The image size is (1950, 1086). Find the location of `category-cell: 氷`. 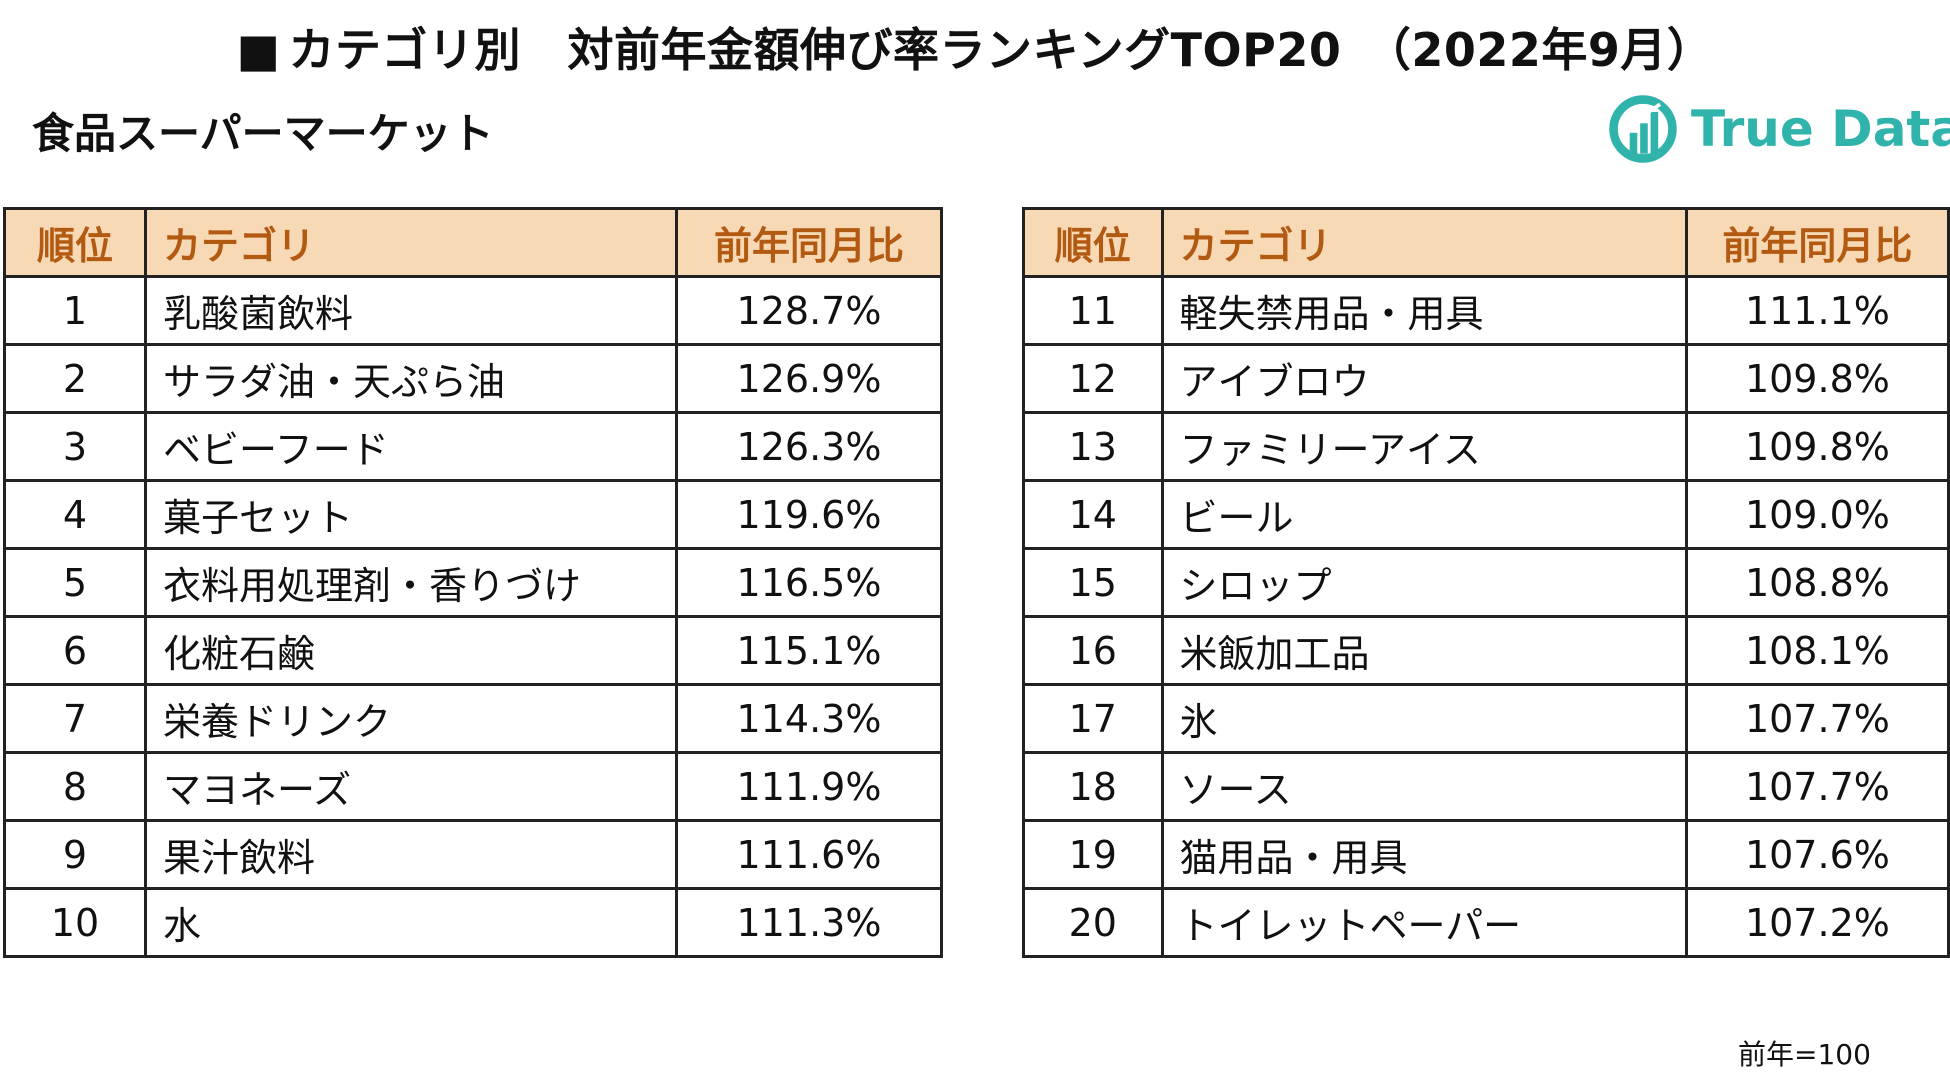

category-cell: 氷 is located at coordinates (1424, 718).